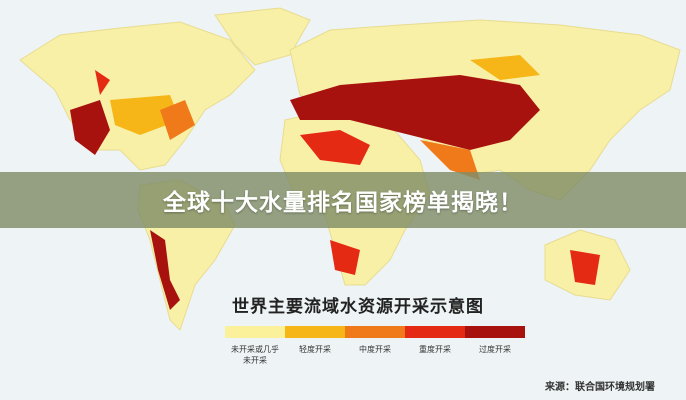 This screenshot has height=400, width=686. I want to click on source-credit: 来源：联合国环境规划署, so click(600, 387).